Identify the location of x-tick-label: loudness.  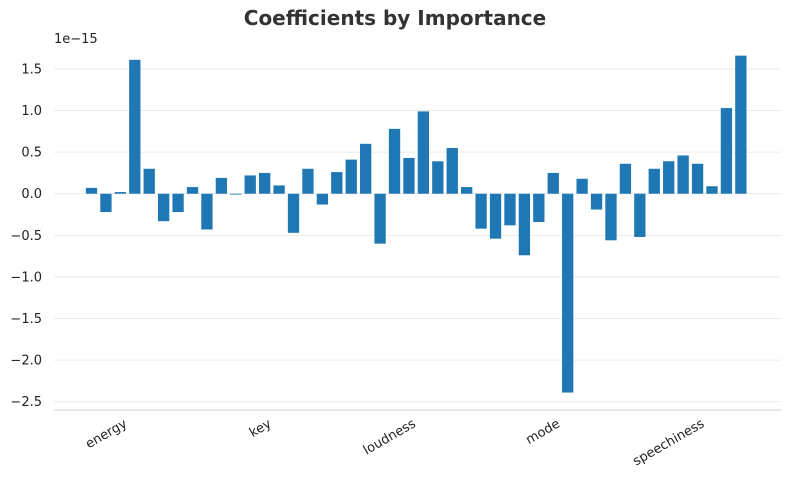
(390, 437).